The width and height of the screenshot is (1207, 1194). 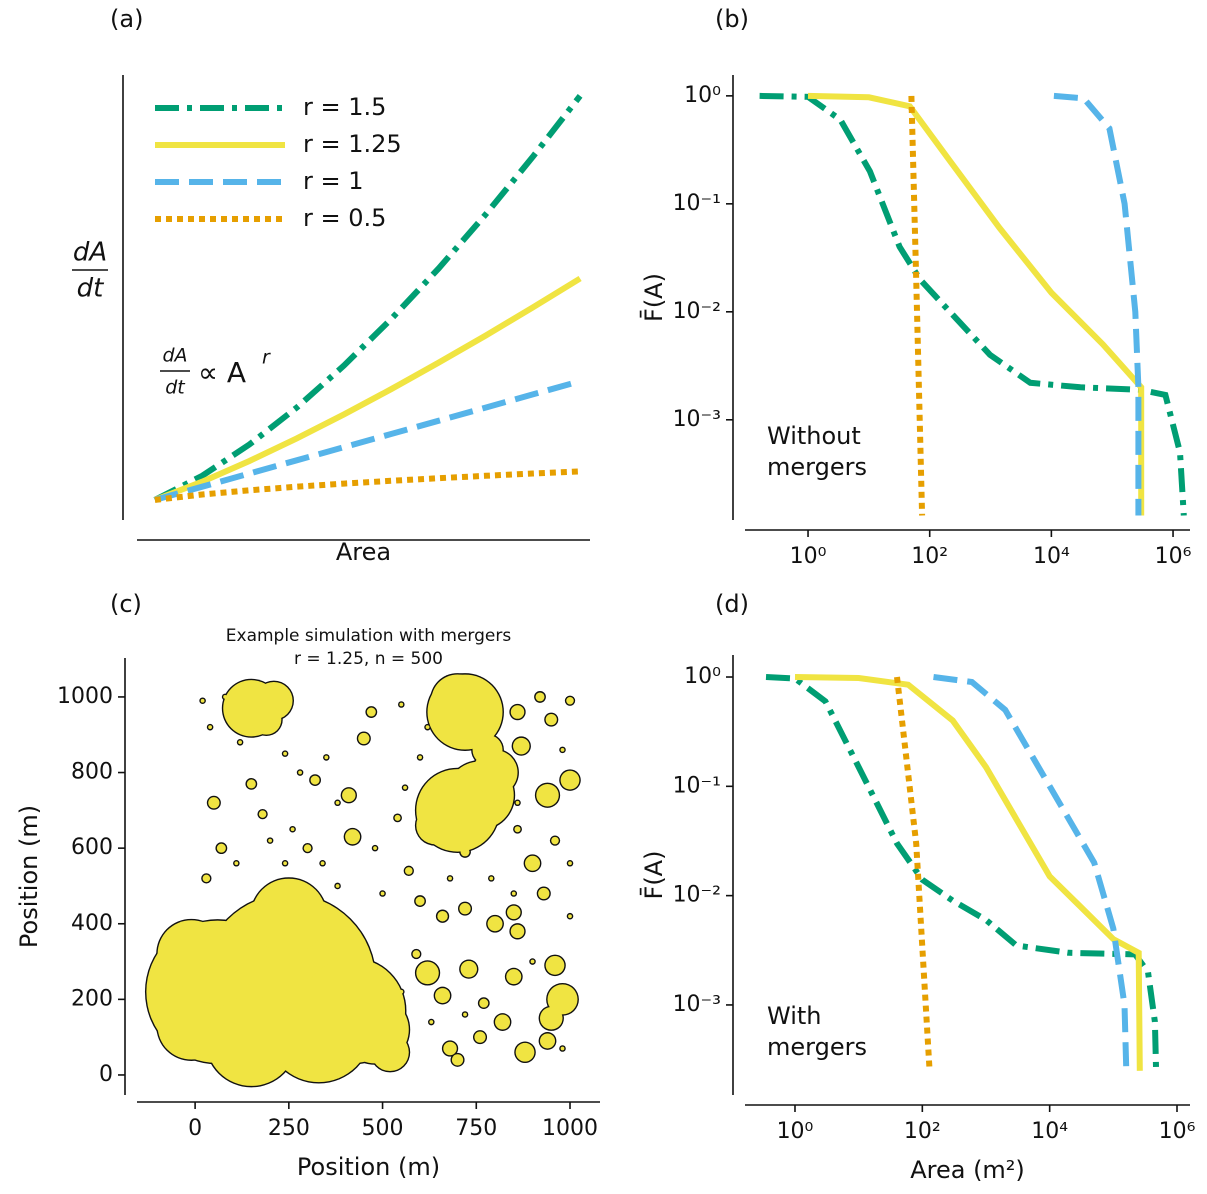 I want to click on x-tick-label: 250, so click(x=289, y=1128).